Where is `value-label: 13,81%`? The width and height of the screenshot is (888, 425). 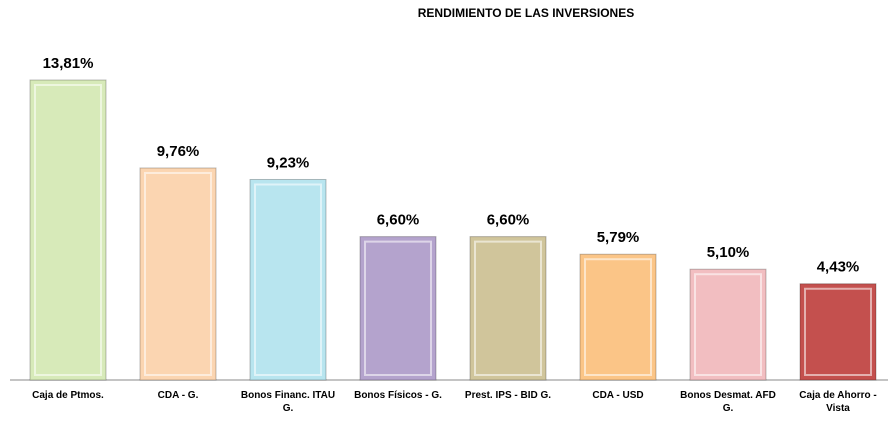 value-label: 13,81% is located at coordinates (68, 63).